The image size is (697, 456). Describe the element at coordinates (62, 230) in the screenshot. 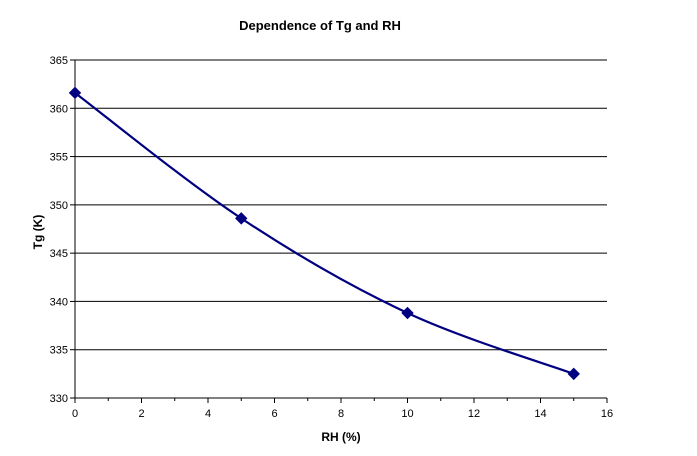

I see `y-axis-ticks: 330 335 340 345 350 355 360 365` at that location.